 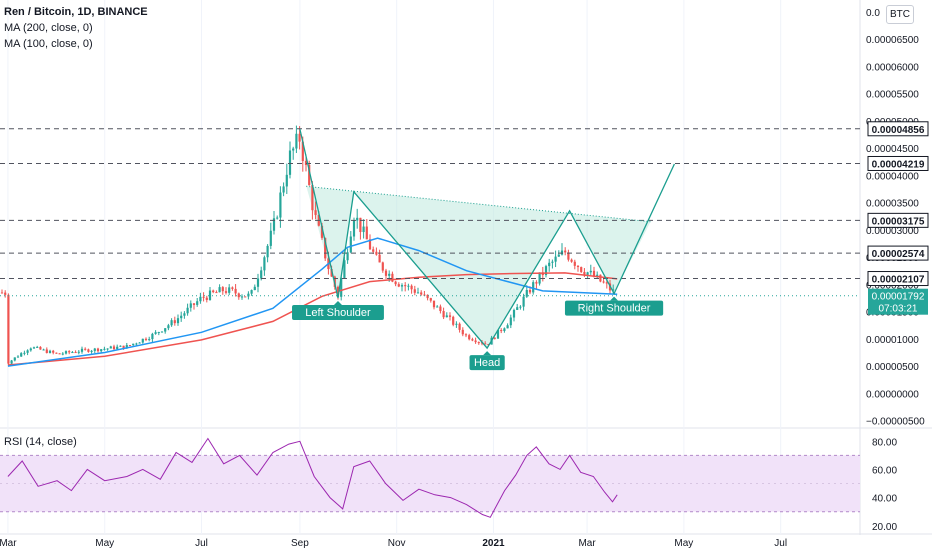 What do you see at coordinates (873, 13) in the screenshot?
I see `price-tick-label: 0.0` at bounding box center [873, 13].